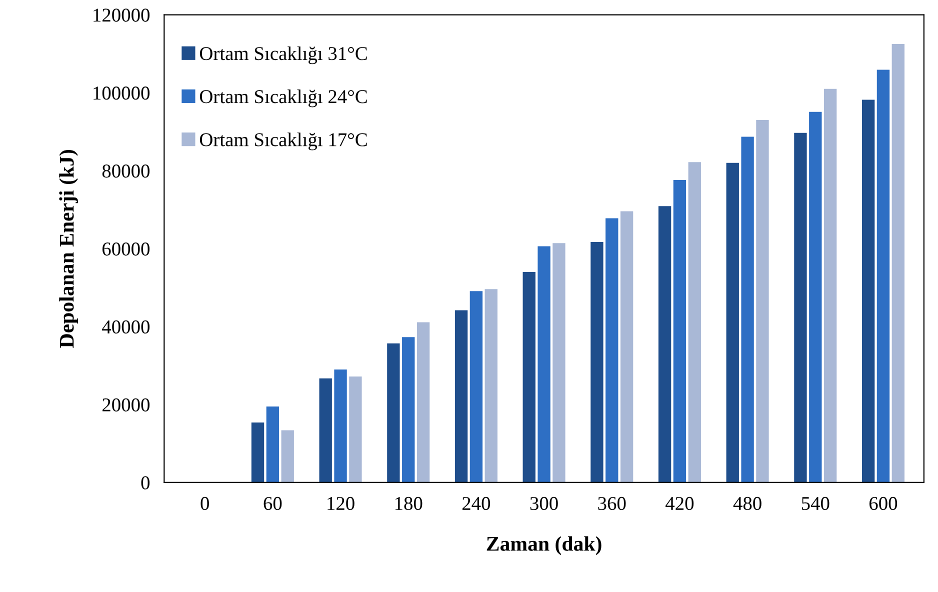  What do you see at coordinates (341, 503) in the screenshot?
I see `x-tick-label: 120` at bounding box center [341, 503].